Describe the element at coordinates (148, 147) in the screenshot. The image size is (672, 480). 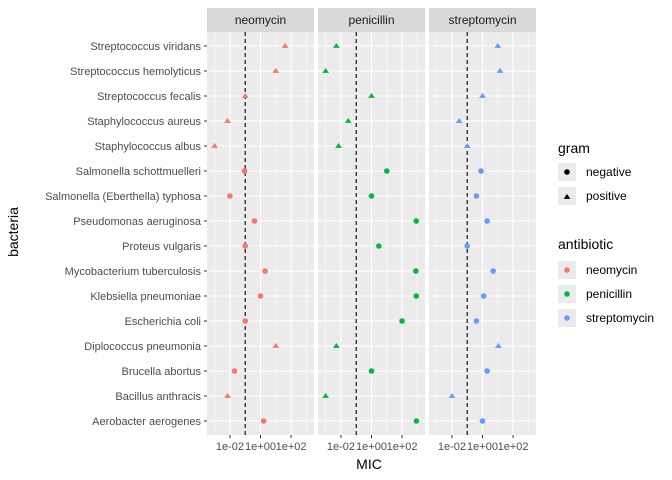
I see `y-tick-label: Staphylococcus albus` at that location.